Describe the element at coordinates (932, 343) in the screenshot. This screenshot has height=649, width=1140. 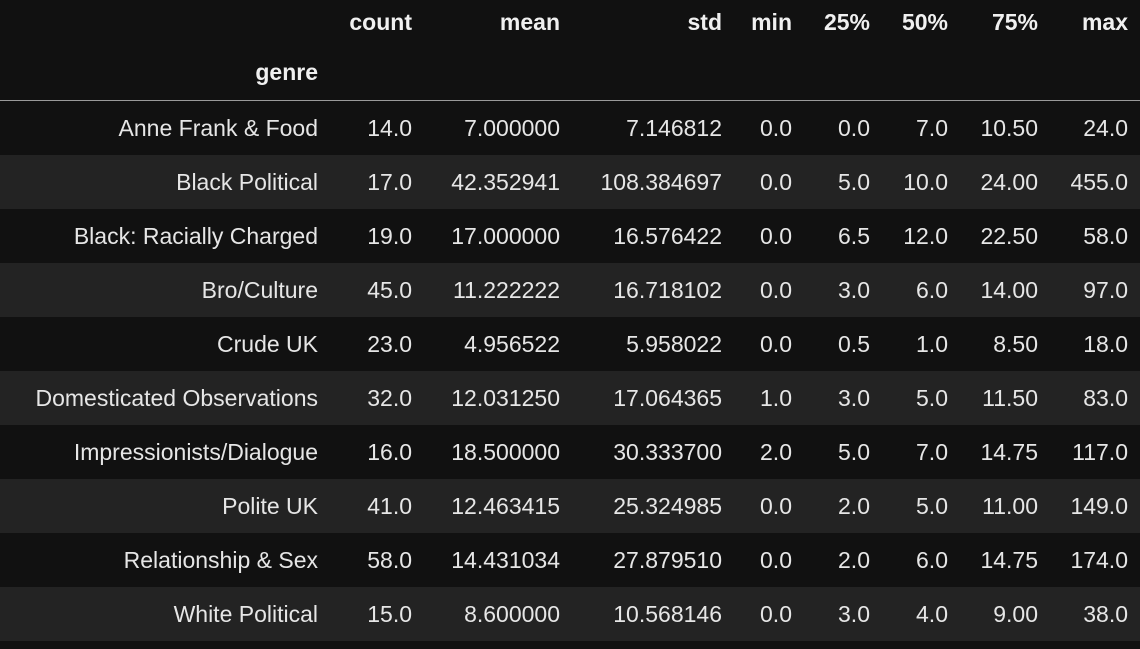
I see `cell-50pct: 1.0` at that location.